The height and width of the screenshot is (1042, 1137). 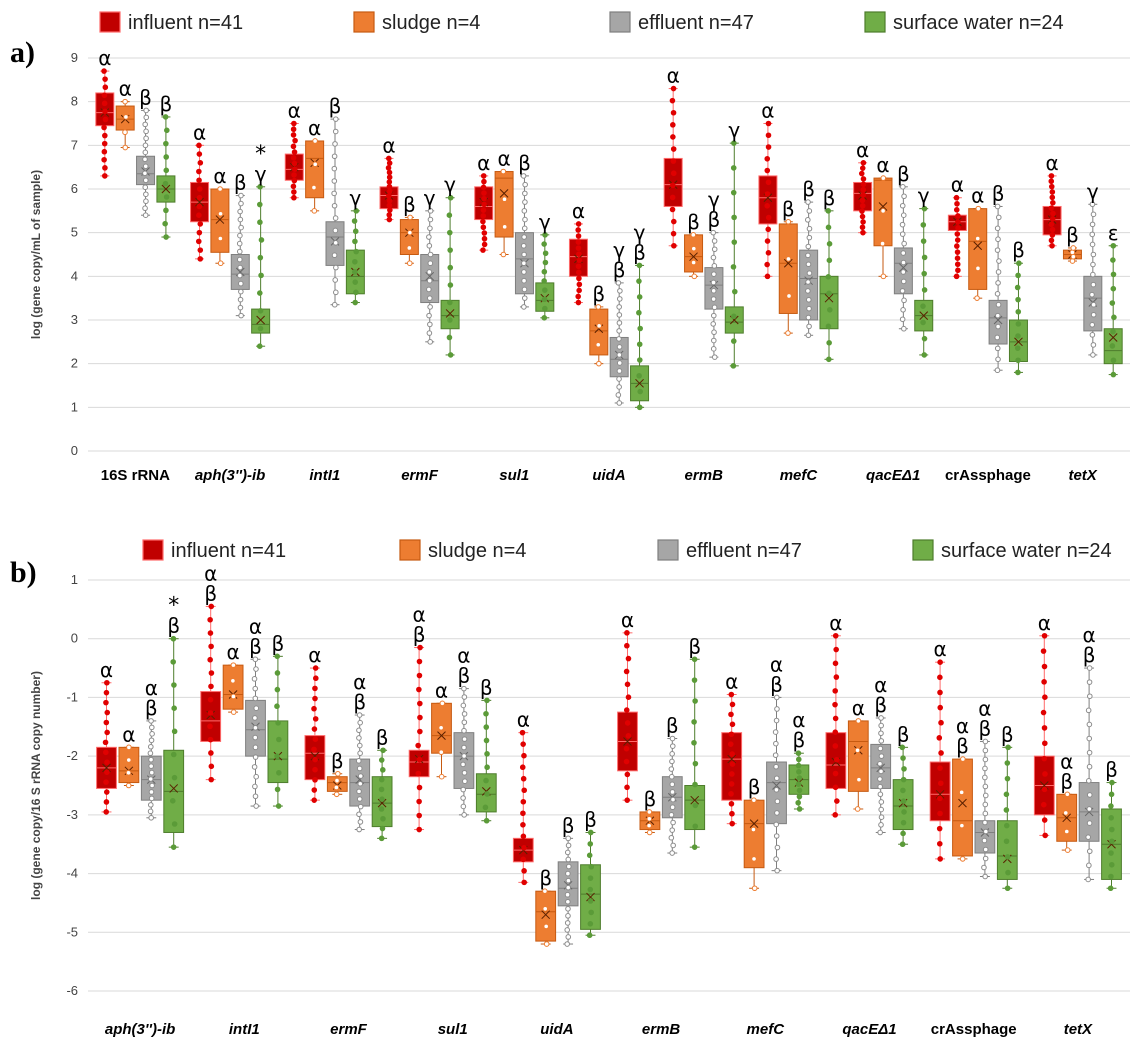 What do you see at coordinates (672, 785) in the screenshot?
I see `box: β` at bounding box center [672, 785].